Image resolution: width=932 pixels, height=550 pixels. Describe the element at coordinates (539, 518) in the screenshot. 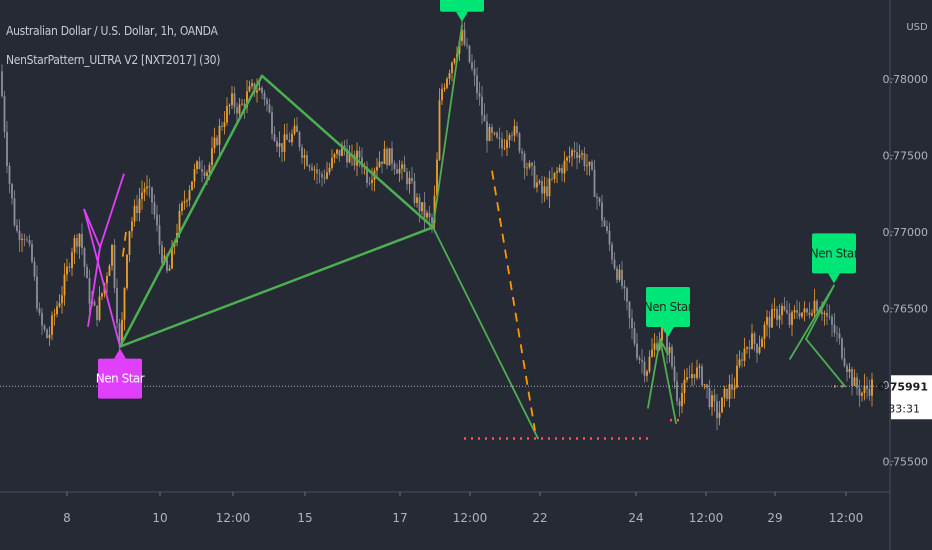

I see `time-tick-label: 22` at that location.